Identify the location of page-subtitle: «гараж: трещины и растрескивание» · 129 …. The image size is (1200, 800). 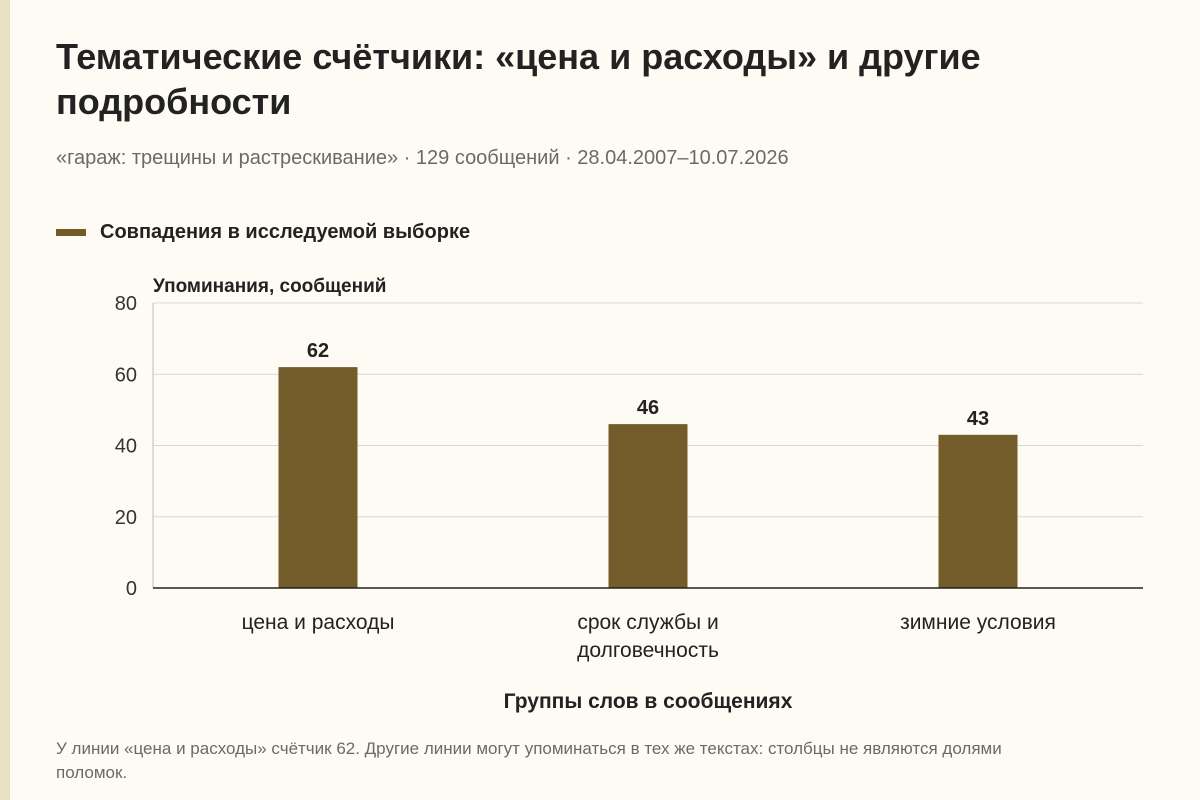
(422, 158).